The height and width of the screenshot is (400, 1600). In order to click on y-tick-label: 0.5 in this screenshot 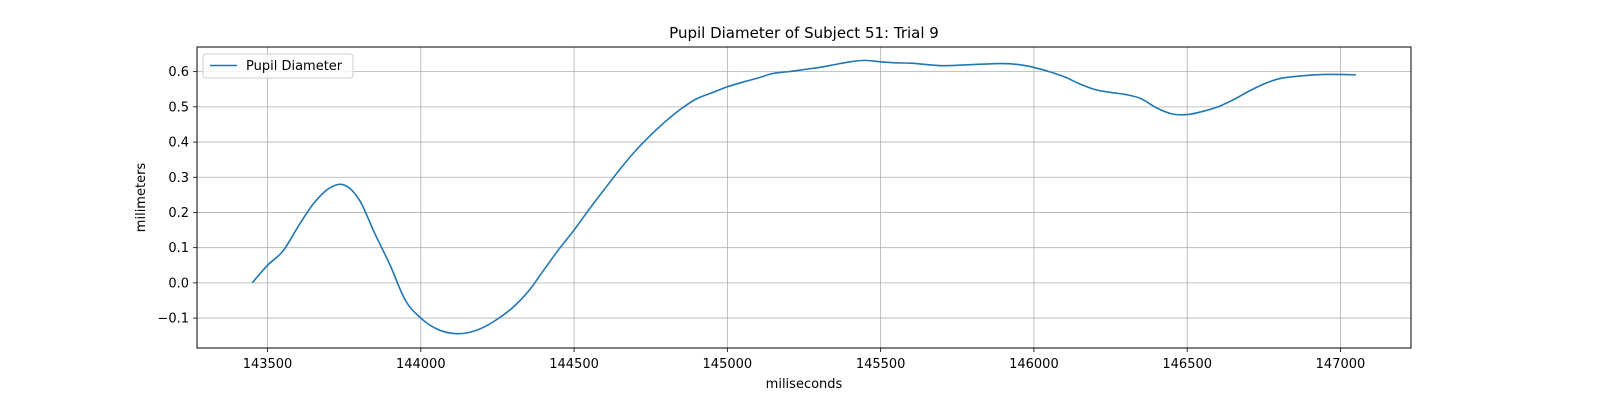, I will do `click(178, 107)`.